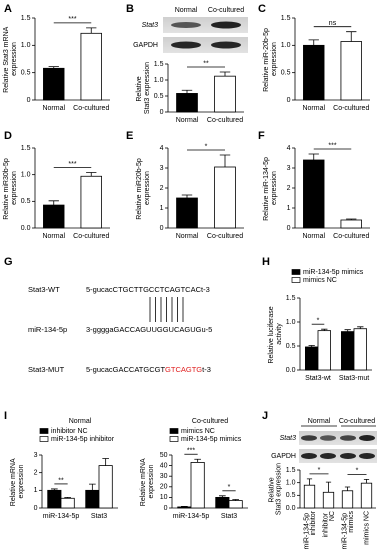 The width and height of the screenshot is (380, 550). What do you see at coordinates (225, 120) in the screenshot?
I see `x-tick-label: Co-cultured` at bounding box center [225, 120].